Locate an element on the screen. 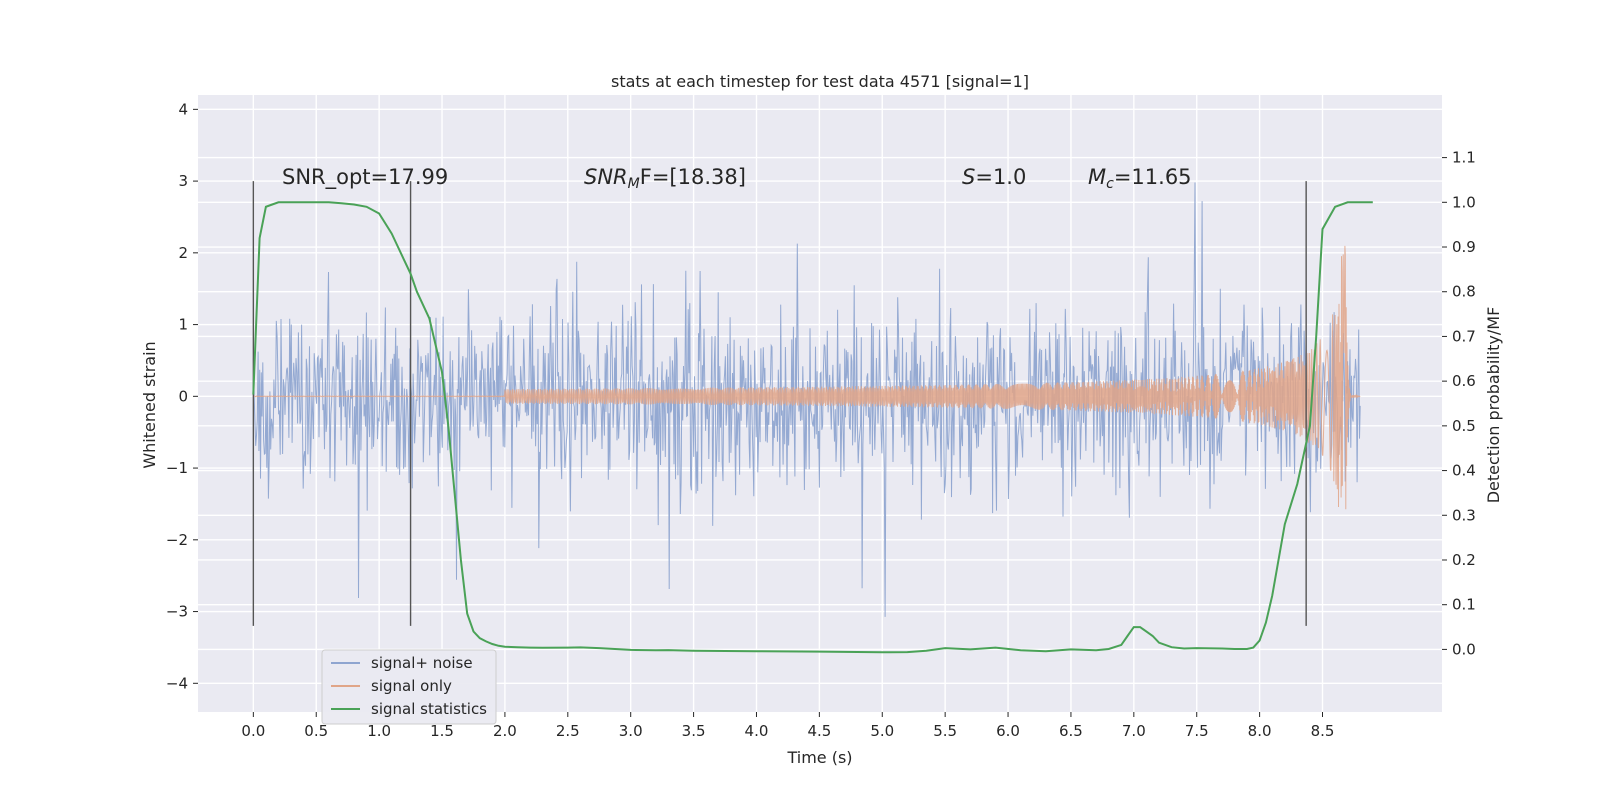  x-tick-label: 4.0 is located at coordinates (757, 731).